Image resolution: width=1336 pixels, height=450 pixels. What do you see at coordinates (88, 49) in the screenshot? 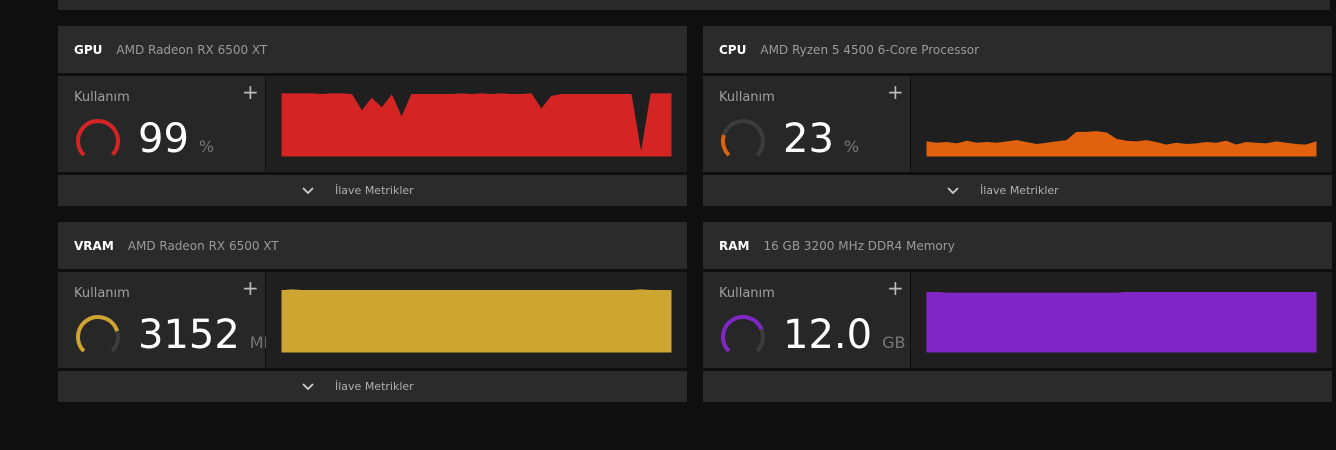
I see `panel-label: GPU` at bounding box center [88, 49].